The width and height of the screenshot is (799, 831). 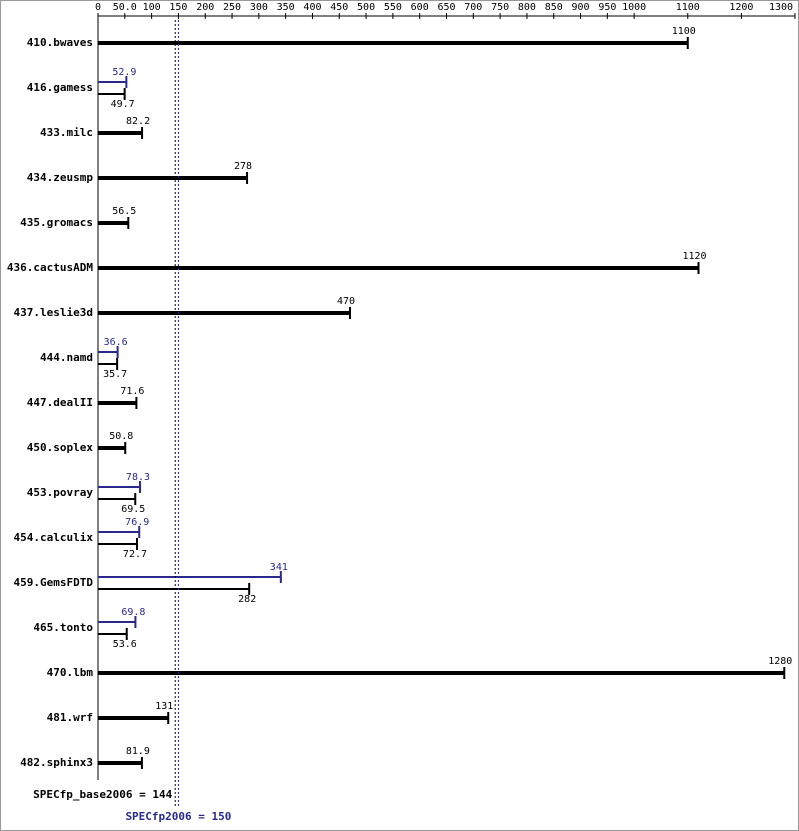 I want to click on base-score-label: SPECfp_base2006 = 144, so click(x=102, y=794).